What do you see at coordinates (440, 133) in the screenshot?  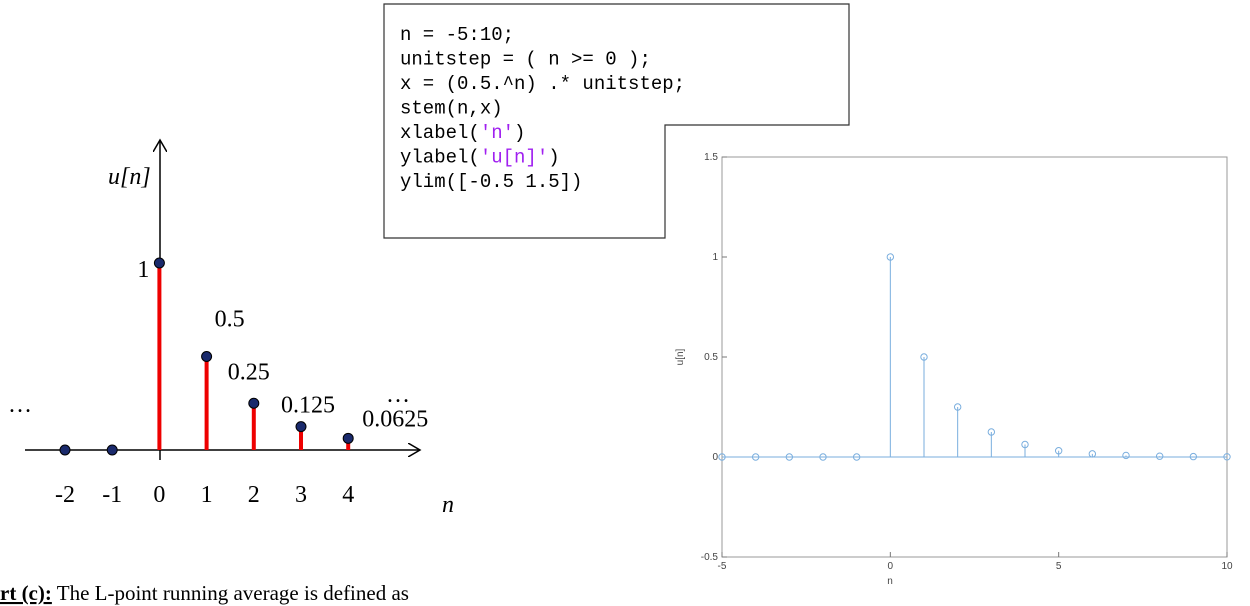 I see `code-token: xlabel(` at bounding box center [440, 133].